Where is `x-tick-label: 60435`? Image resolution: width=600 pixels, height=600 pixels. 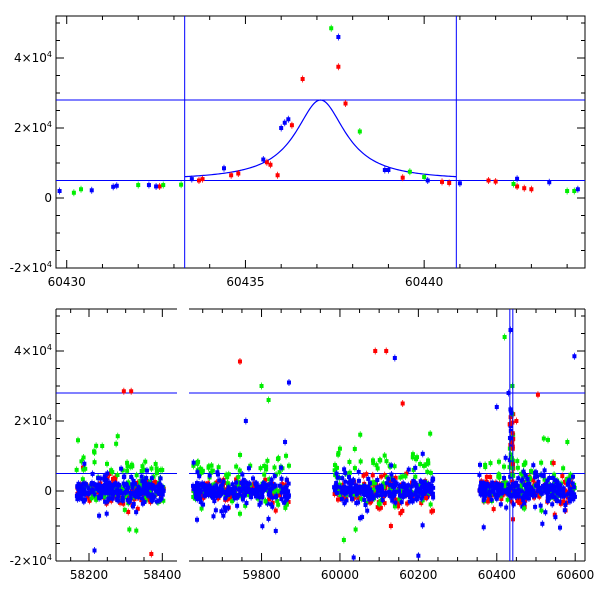 x-tick-label: 60435 is located at coordinates (245, 282).